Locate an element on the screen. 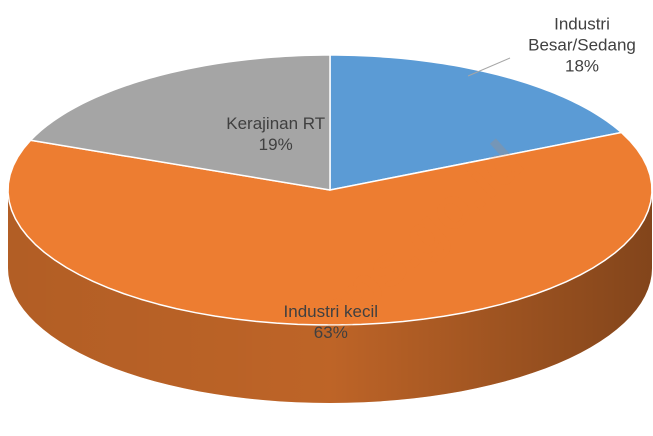  data-label: Industri Besar/Sedang 18% is located at coordinates (582, 45).